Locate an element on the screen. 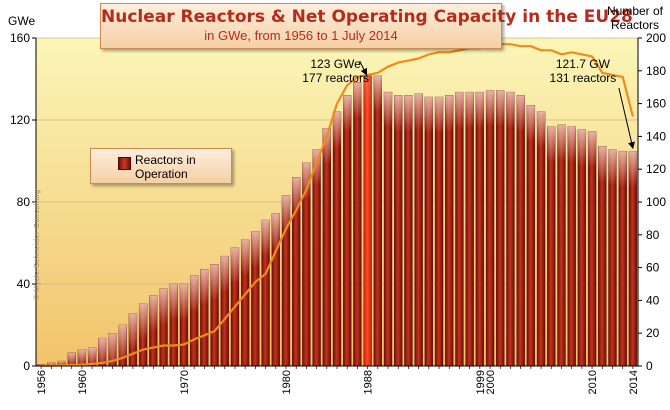 The image size is (670, 410). right-tick-label: 20 is located at coordinates (653, 333).